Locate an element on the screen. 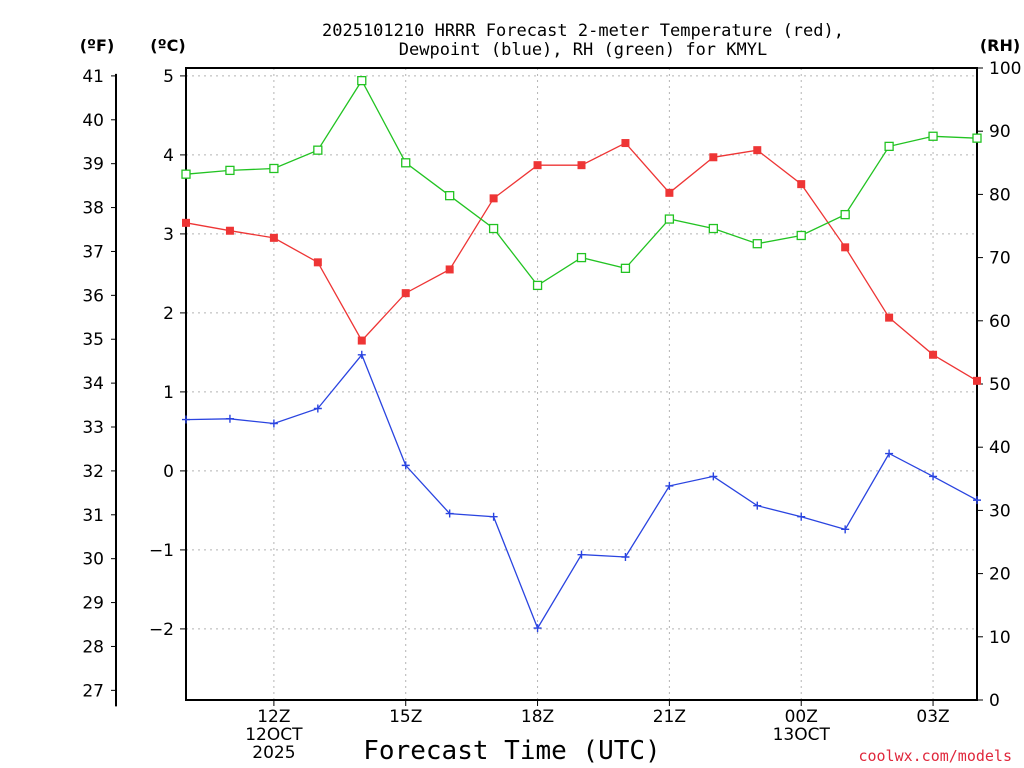 This screenshot has height=768, width=1024. celsius-tick-label: 1 is located at coordinates (168, 393).